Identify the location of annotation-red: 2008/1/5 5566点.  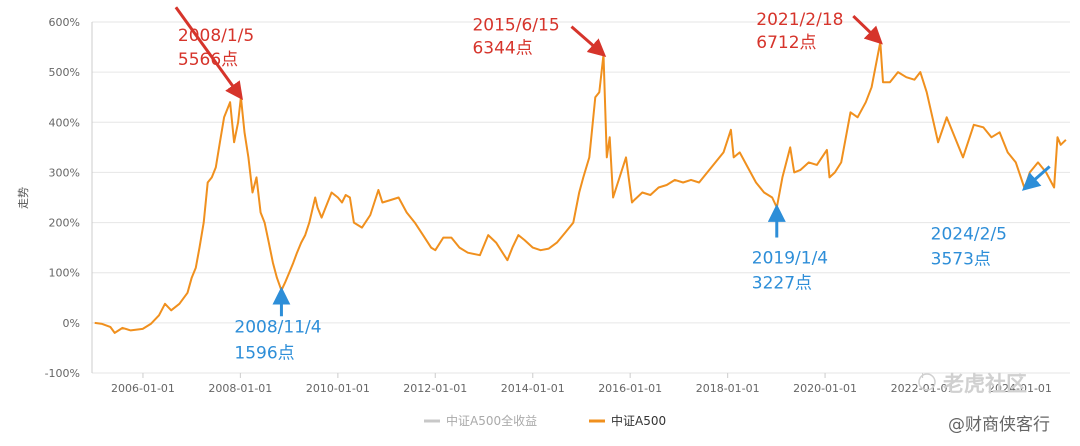
(214, 53).